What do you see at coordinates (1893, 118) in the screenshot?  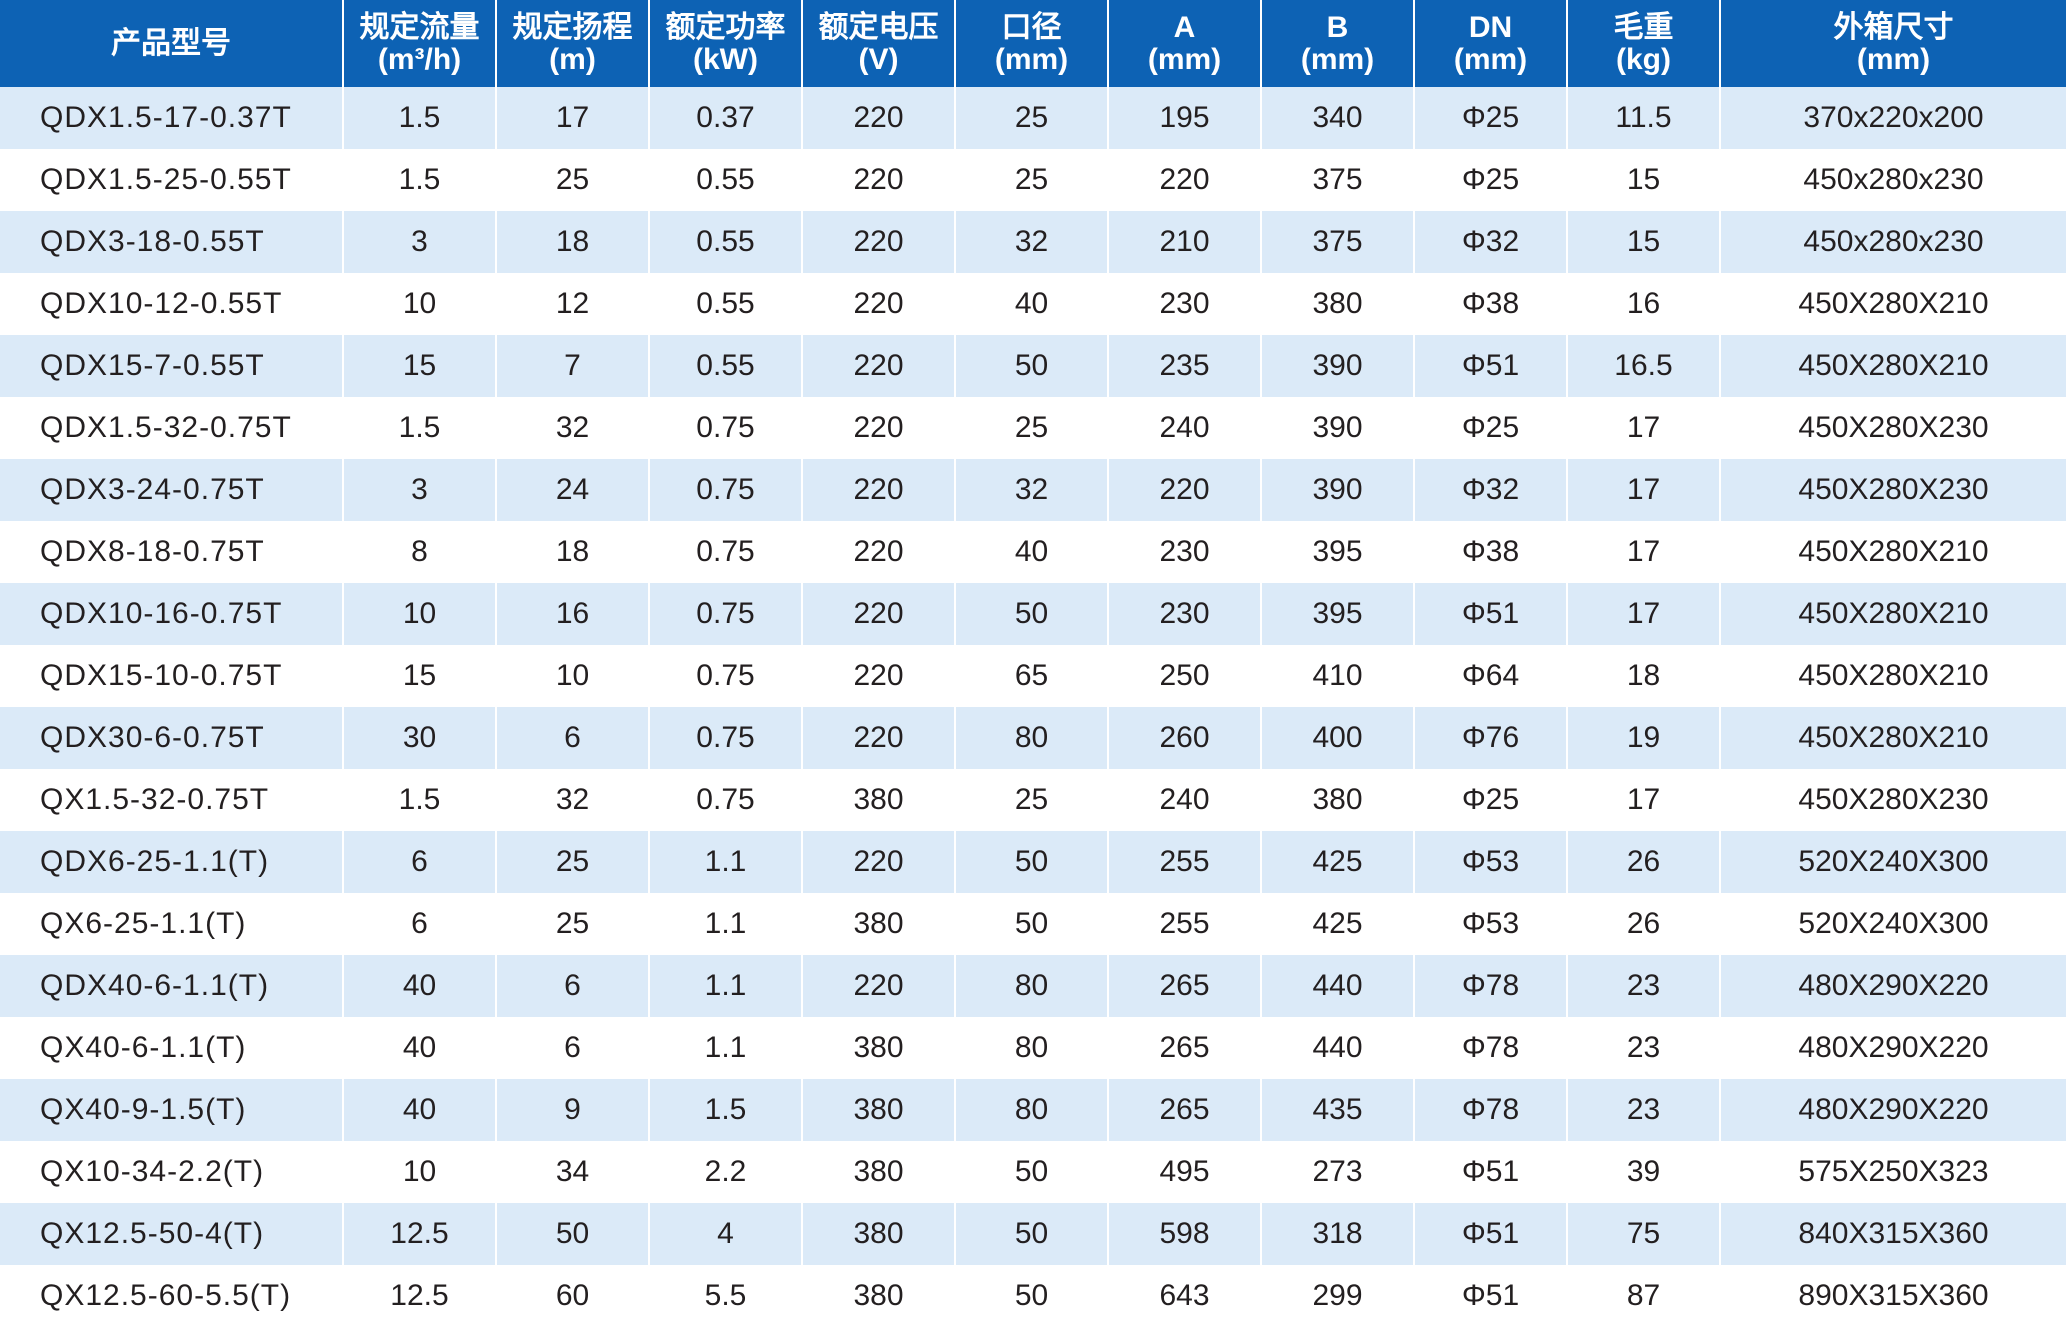 I see `carton-size-cell: 370x220x200` at bounding box center [1893, 118].